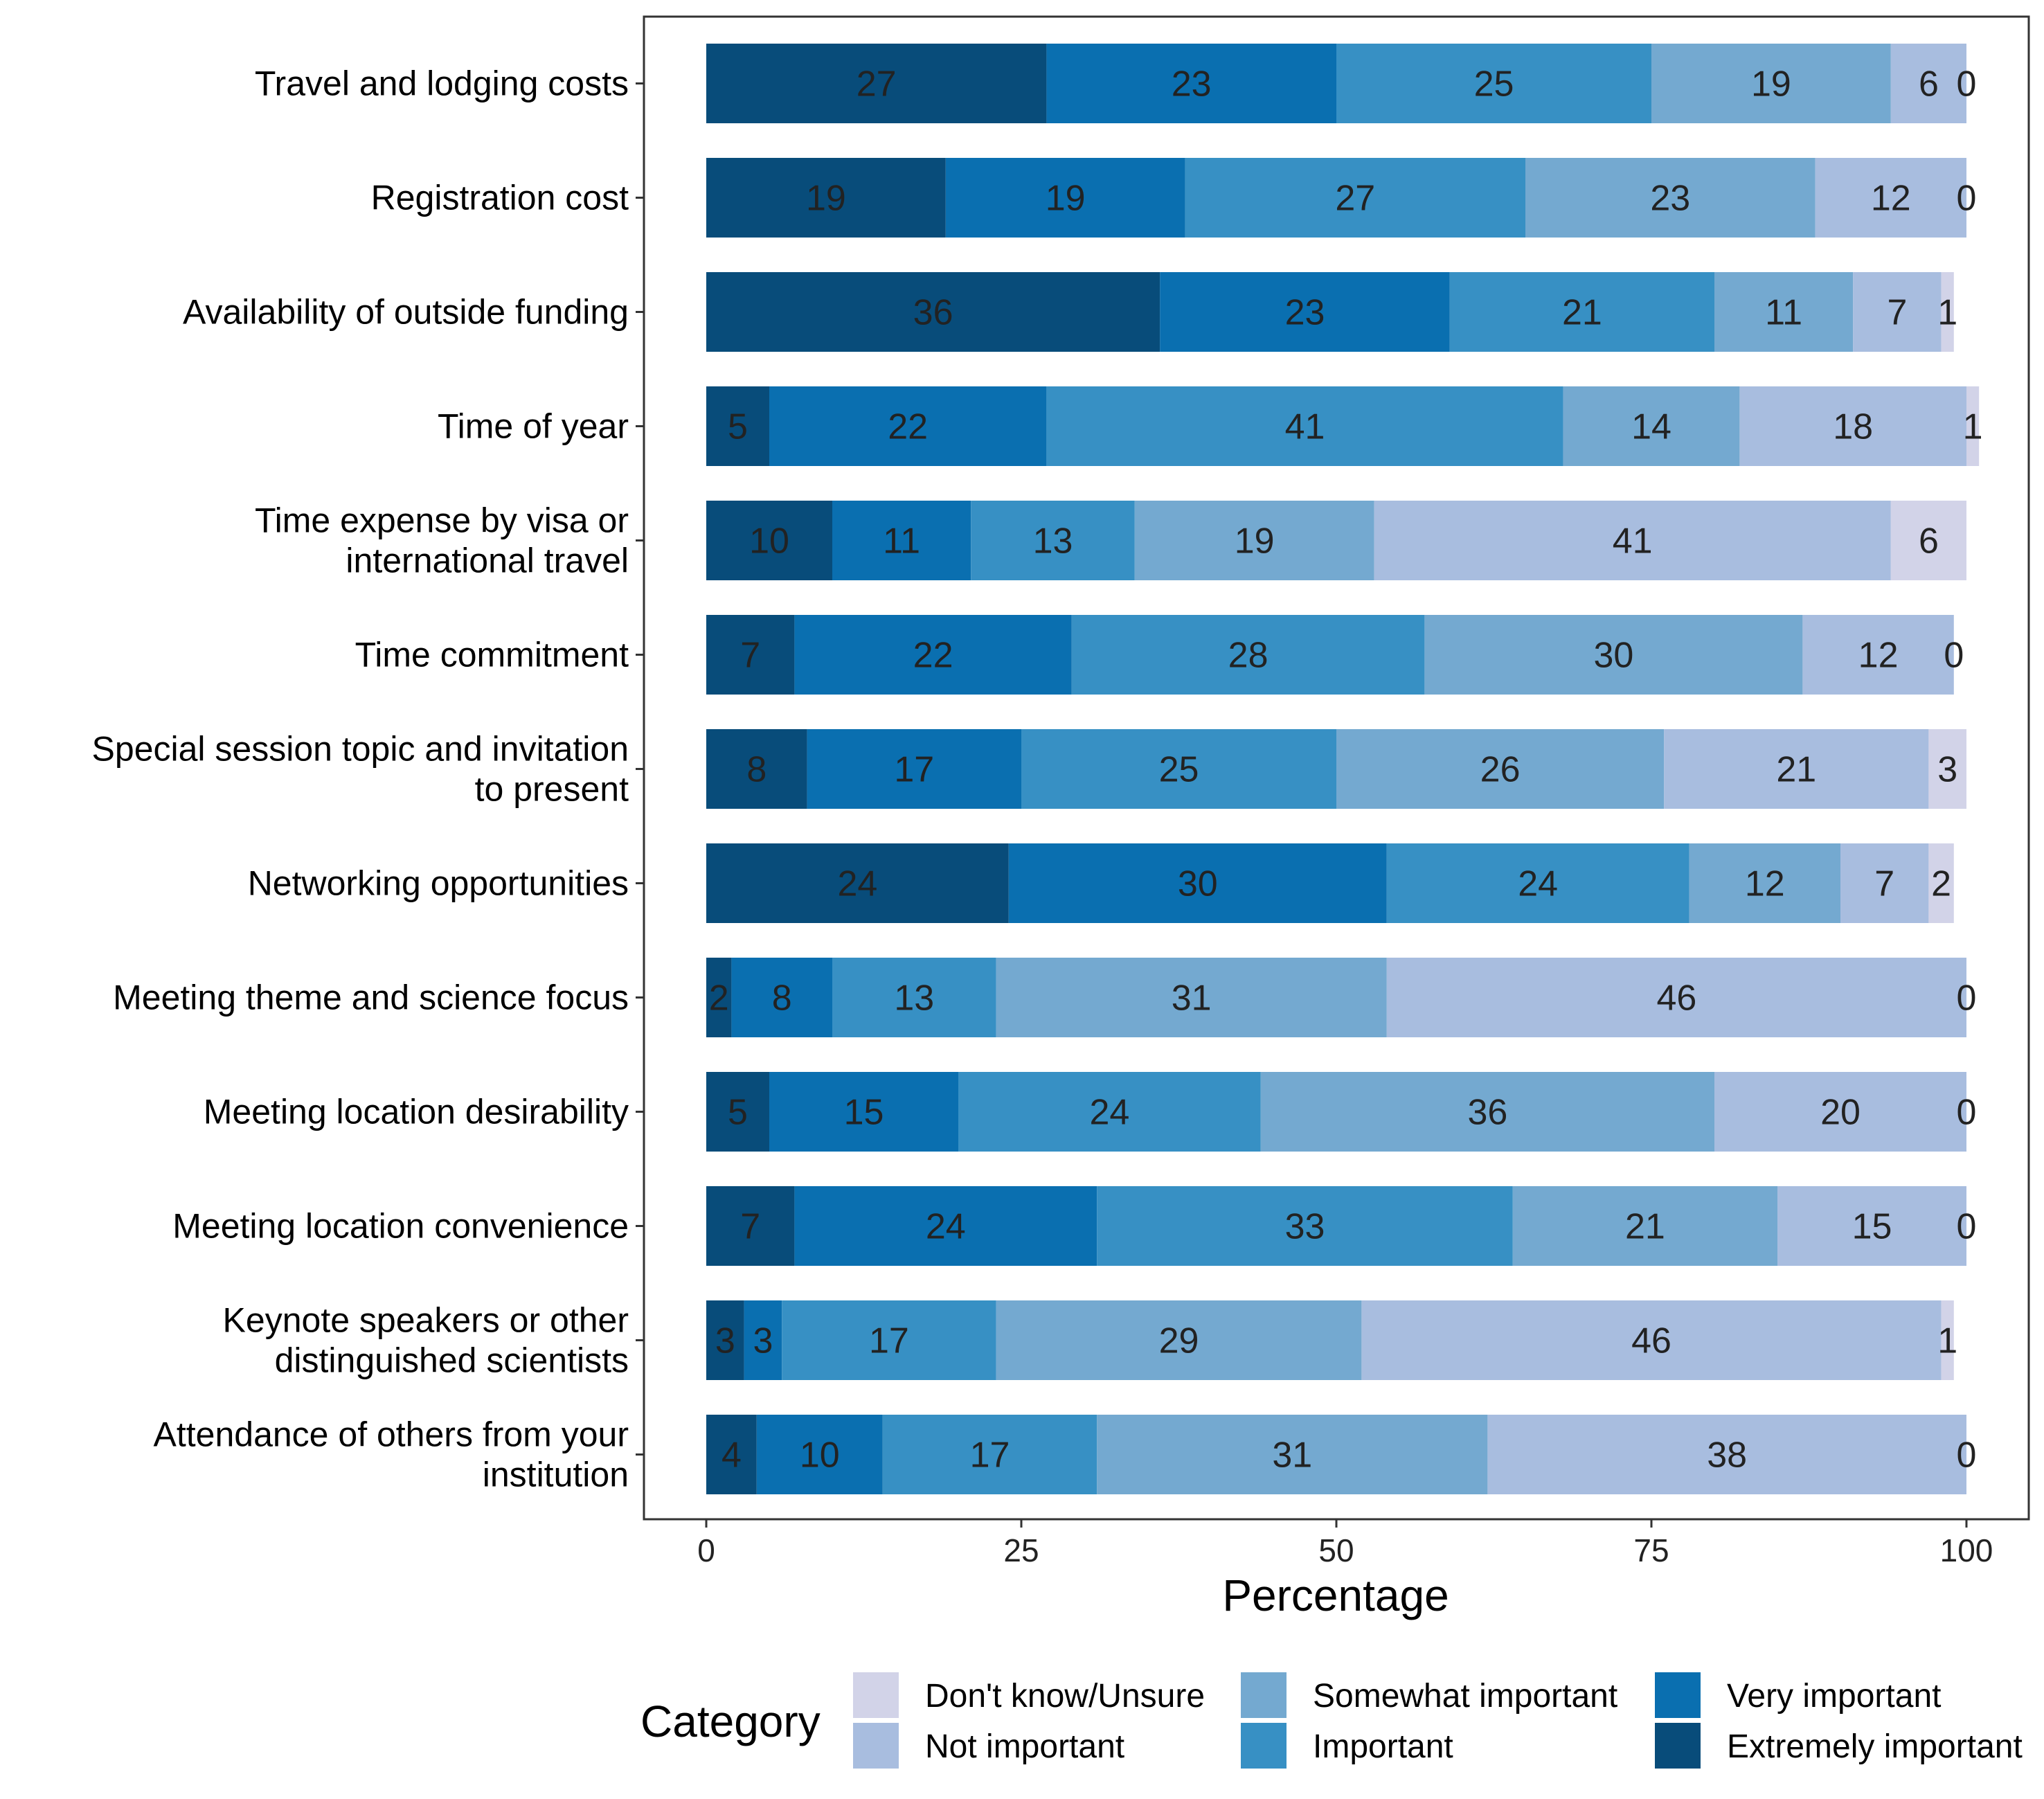 Image resolution: width=2044 pixels, height=1799 pixels. I want to click on bar-value-important-6: 28, so click(1248, 656).